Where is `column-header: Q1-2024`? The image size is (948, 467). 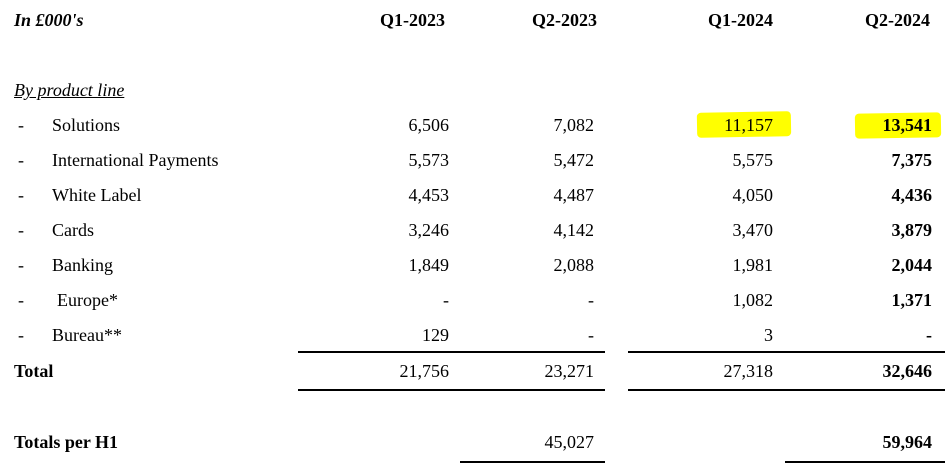
column-header: Q1-2024 is located at coordinates (740, 20).